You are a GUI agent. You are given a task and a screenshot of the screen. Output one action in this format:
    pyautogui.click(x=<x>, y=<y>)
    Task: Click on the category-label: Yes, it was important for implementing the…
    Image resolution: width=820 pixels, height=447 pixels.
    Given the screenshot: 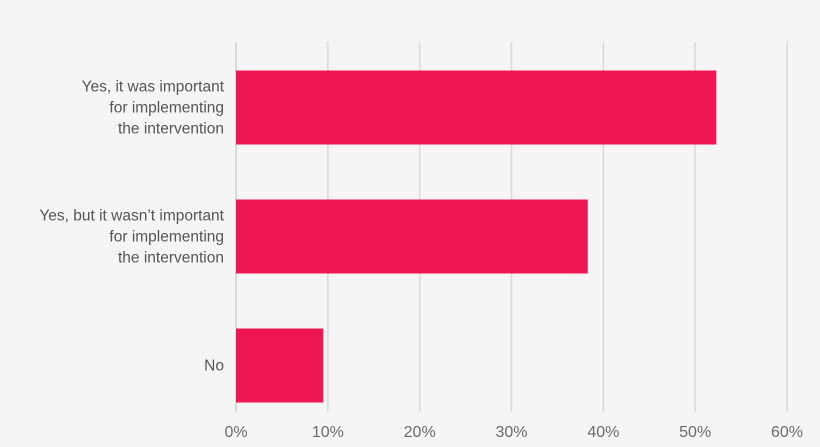 What is the action you would take?
    pyautogui.click(x=153, y=108)
    